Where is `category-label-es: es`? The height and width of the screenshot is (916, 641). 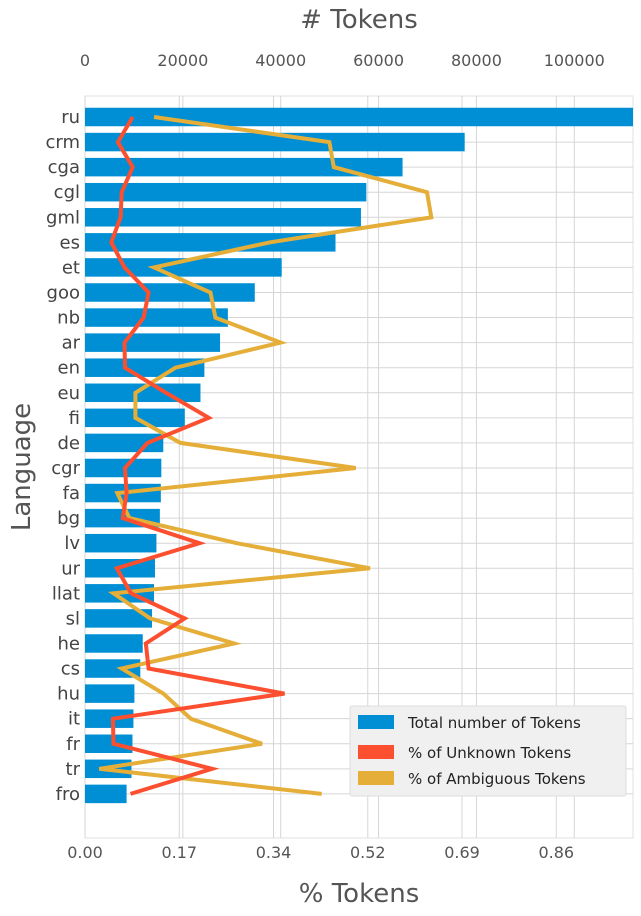 category-label-es: es is located at coordinates (70, 242).